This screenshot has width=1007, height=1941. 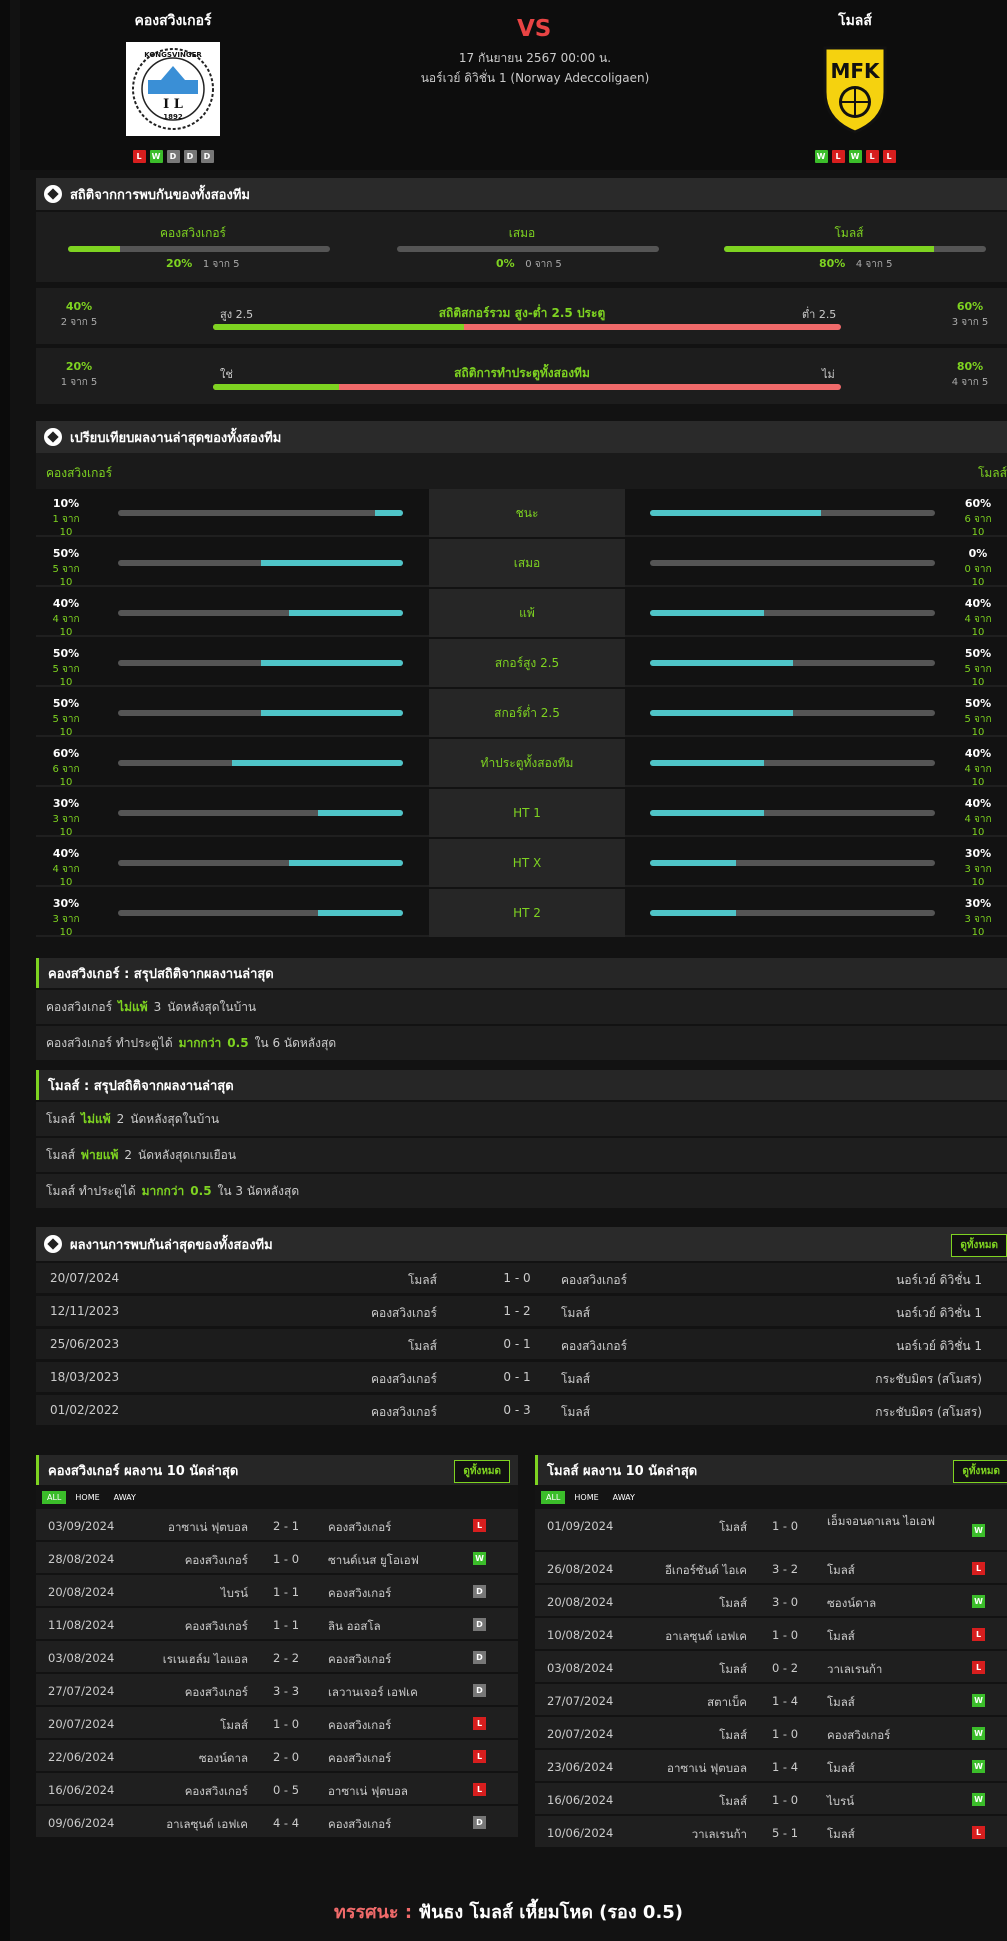 I want to click on h2h-home-pct: 20%, so click(x=179, y=263).